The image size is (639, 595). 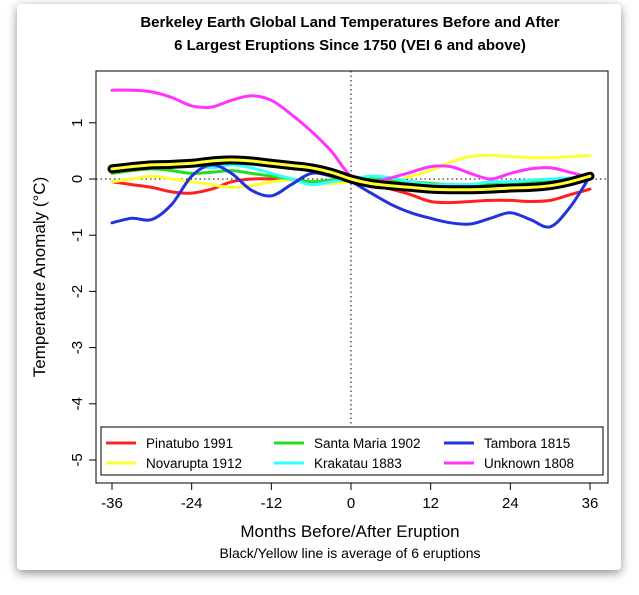 What do you see at coordinates (192, 503) in the screenshot?
I see `x-tick-label: -24` at bounding box center [192, 503].